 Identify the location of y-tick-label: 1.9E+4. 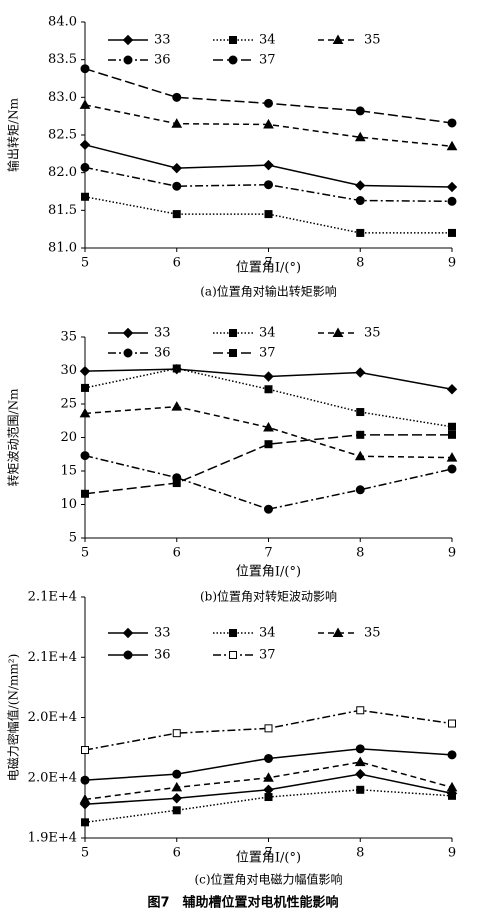
(52, 838).